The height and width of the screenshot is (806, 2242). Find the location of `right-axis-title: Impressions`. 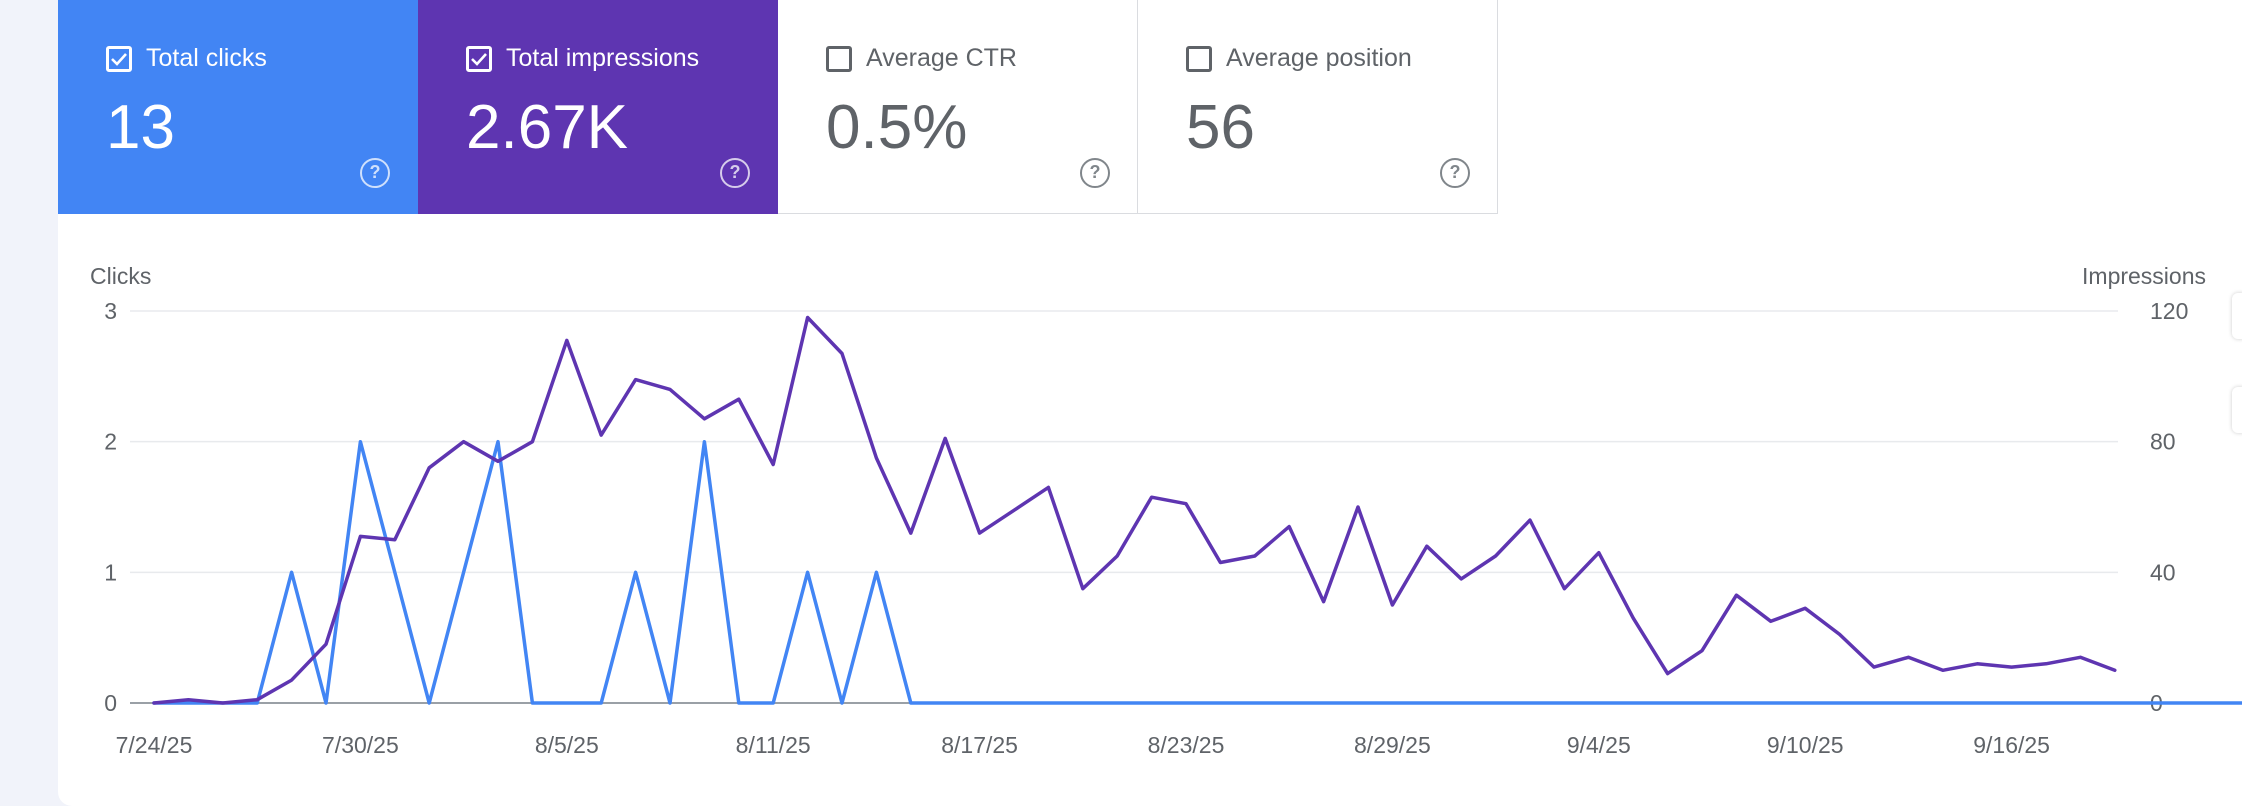

right-axis-title: Impressions is located at coordinates (2144, 276).